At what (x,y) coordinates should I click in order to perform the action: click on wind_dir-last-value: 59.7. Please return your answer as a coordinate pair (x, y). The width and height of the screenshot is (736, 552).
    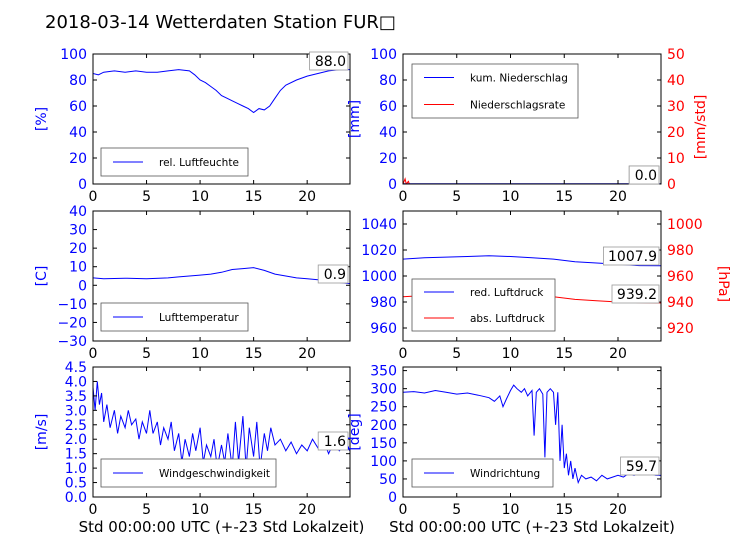
    Looking at the image, I should click on (641, 467).